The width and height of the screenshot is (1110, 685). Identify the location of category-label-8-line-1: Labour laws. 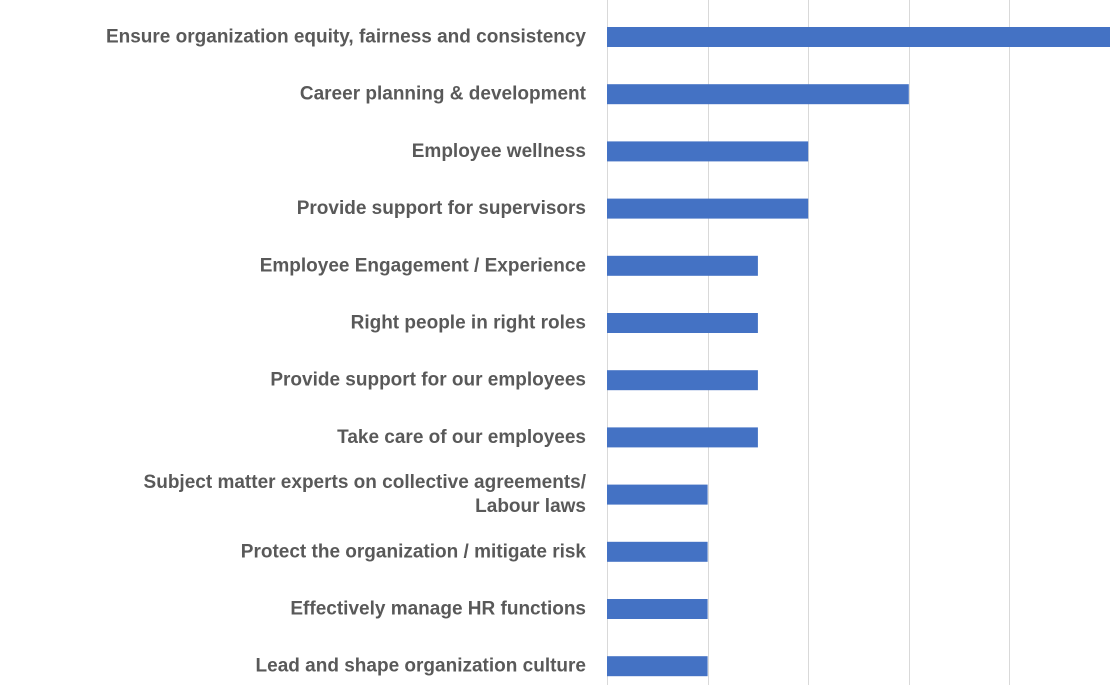
(530, 506).